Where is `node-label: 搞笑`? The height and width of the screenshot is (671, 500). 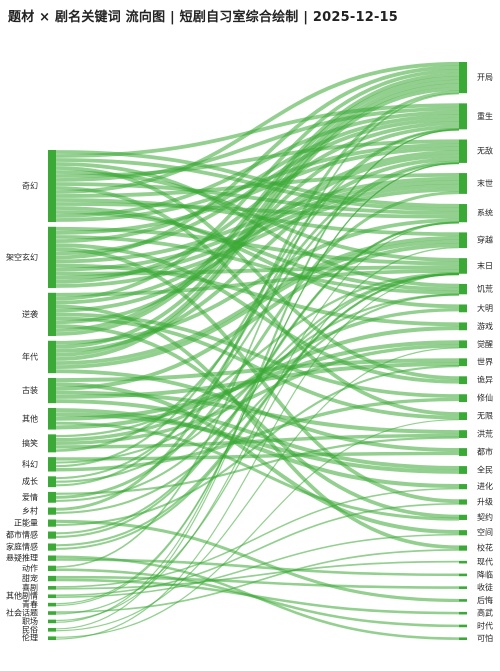 node-label: 搞笑 is located at coordinates (30, 443).